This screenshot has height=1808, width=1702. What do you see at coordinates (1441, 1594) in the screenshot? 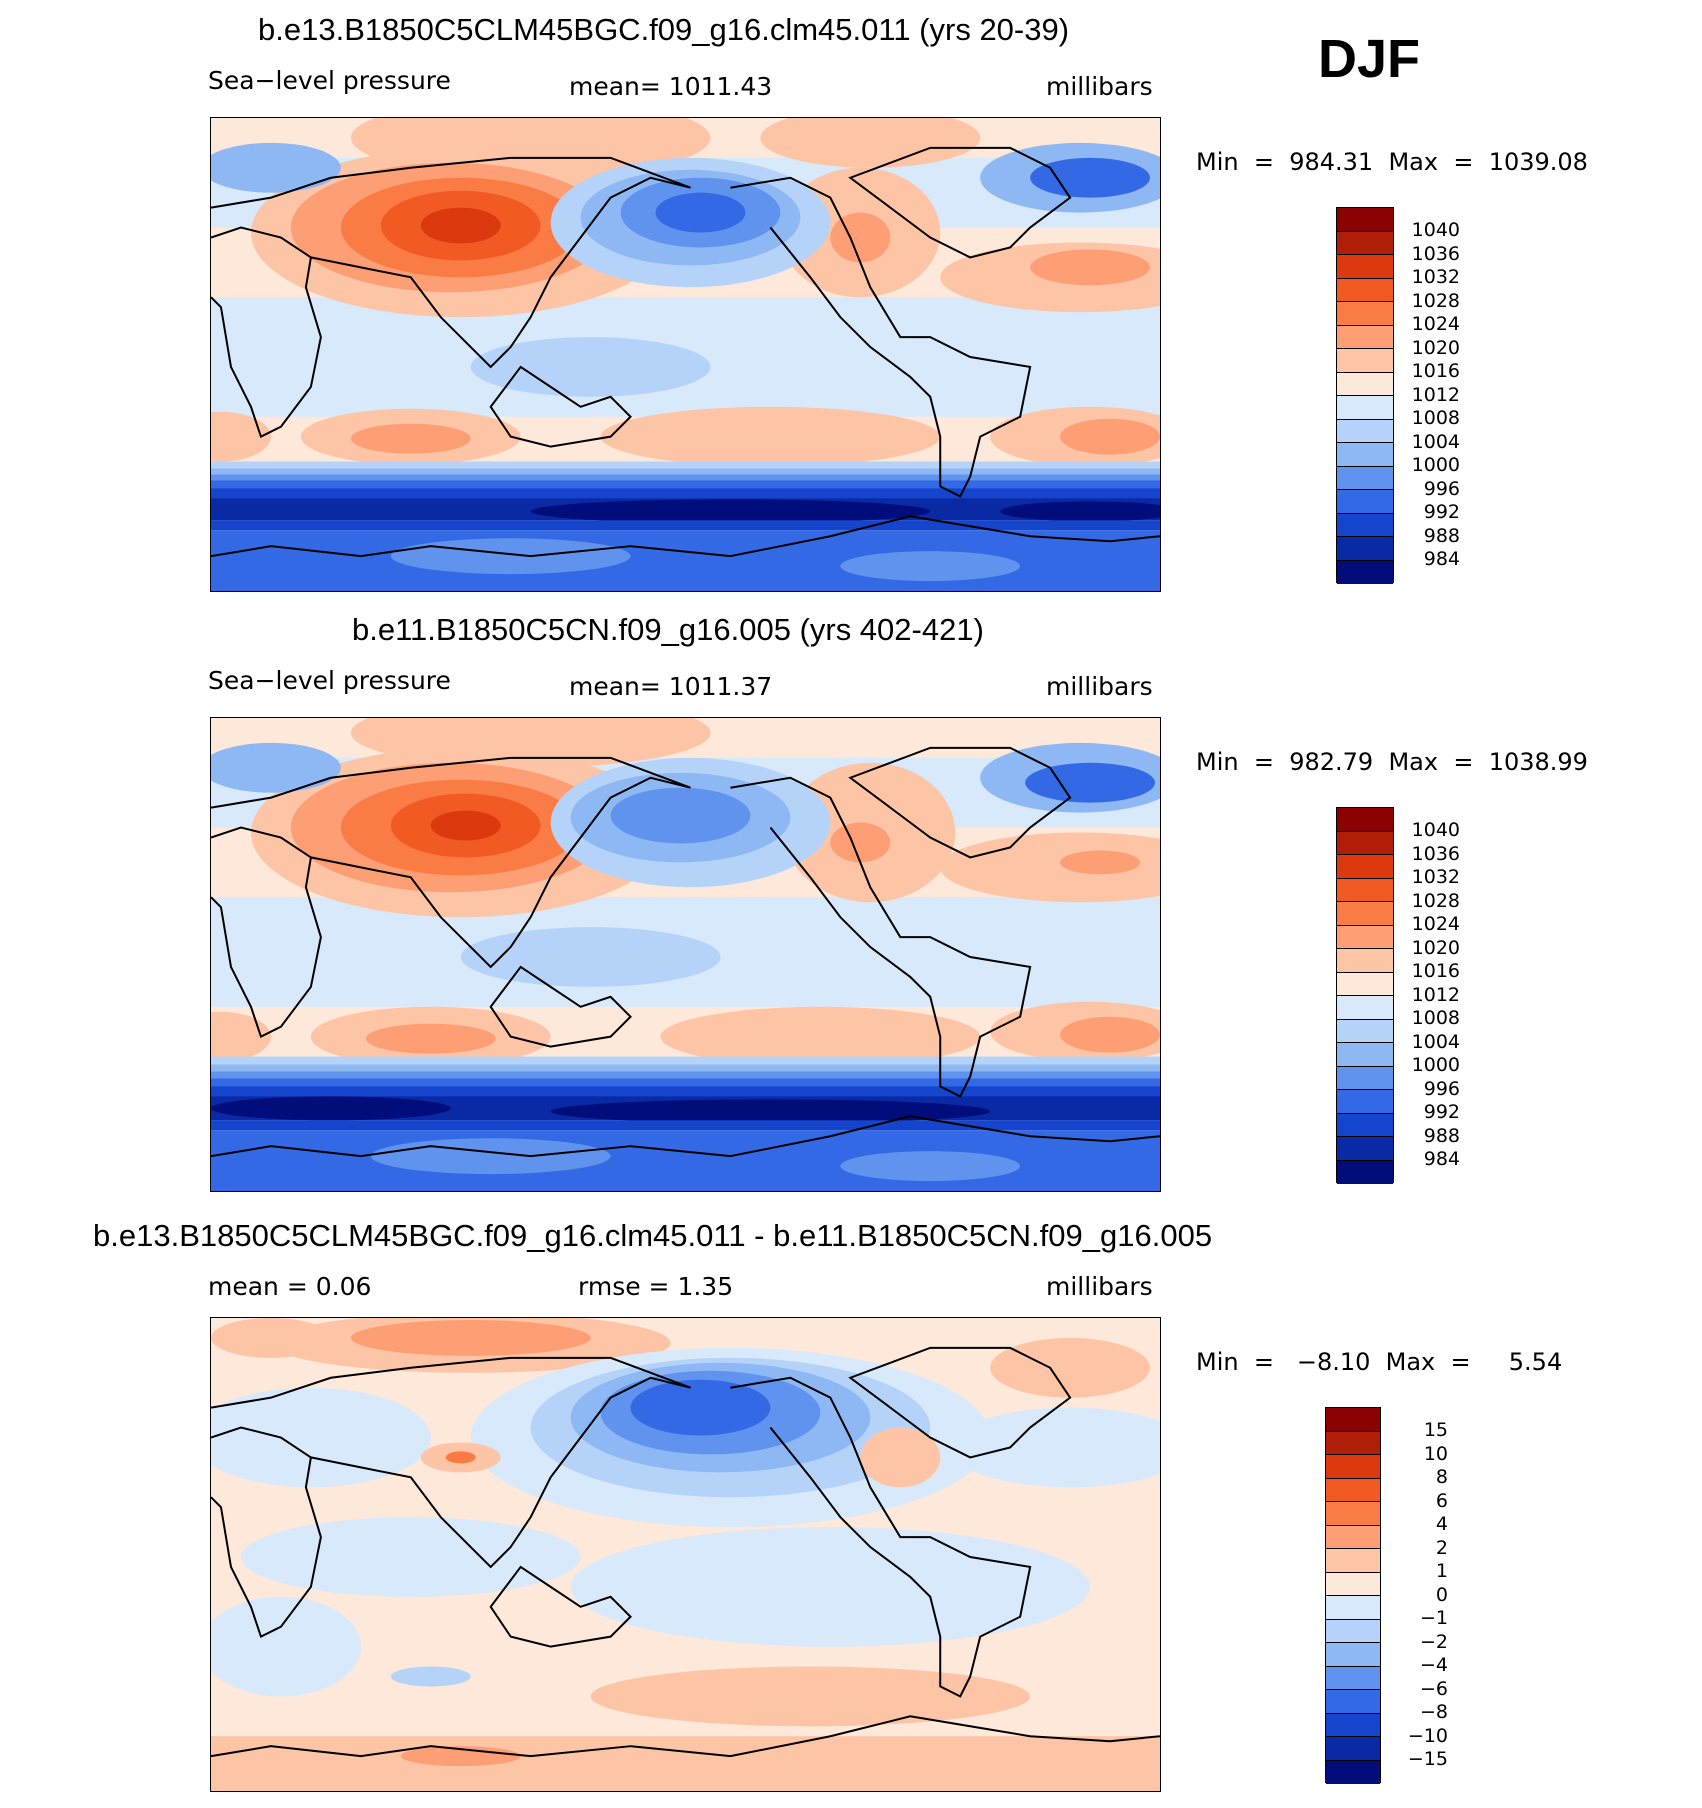
I see `colorbar-label: 0` at bounding box center [1441, 1594].